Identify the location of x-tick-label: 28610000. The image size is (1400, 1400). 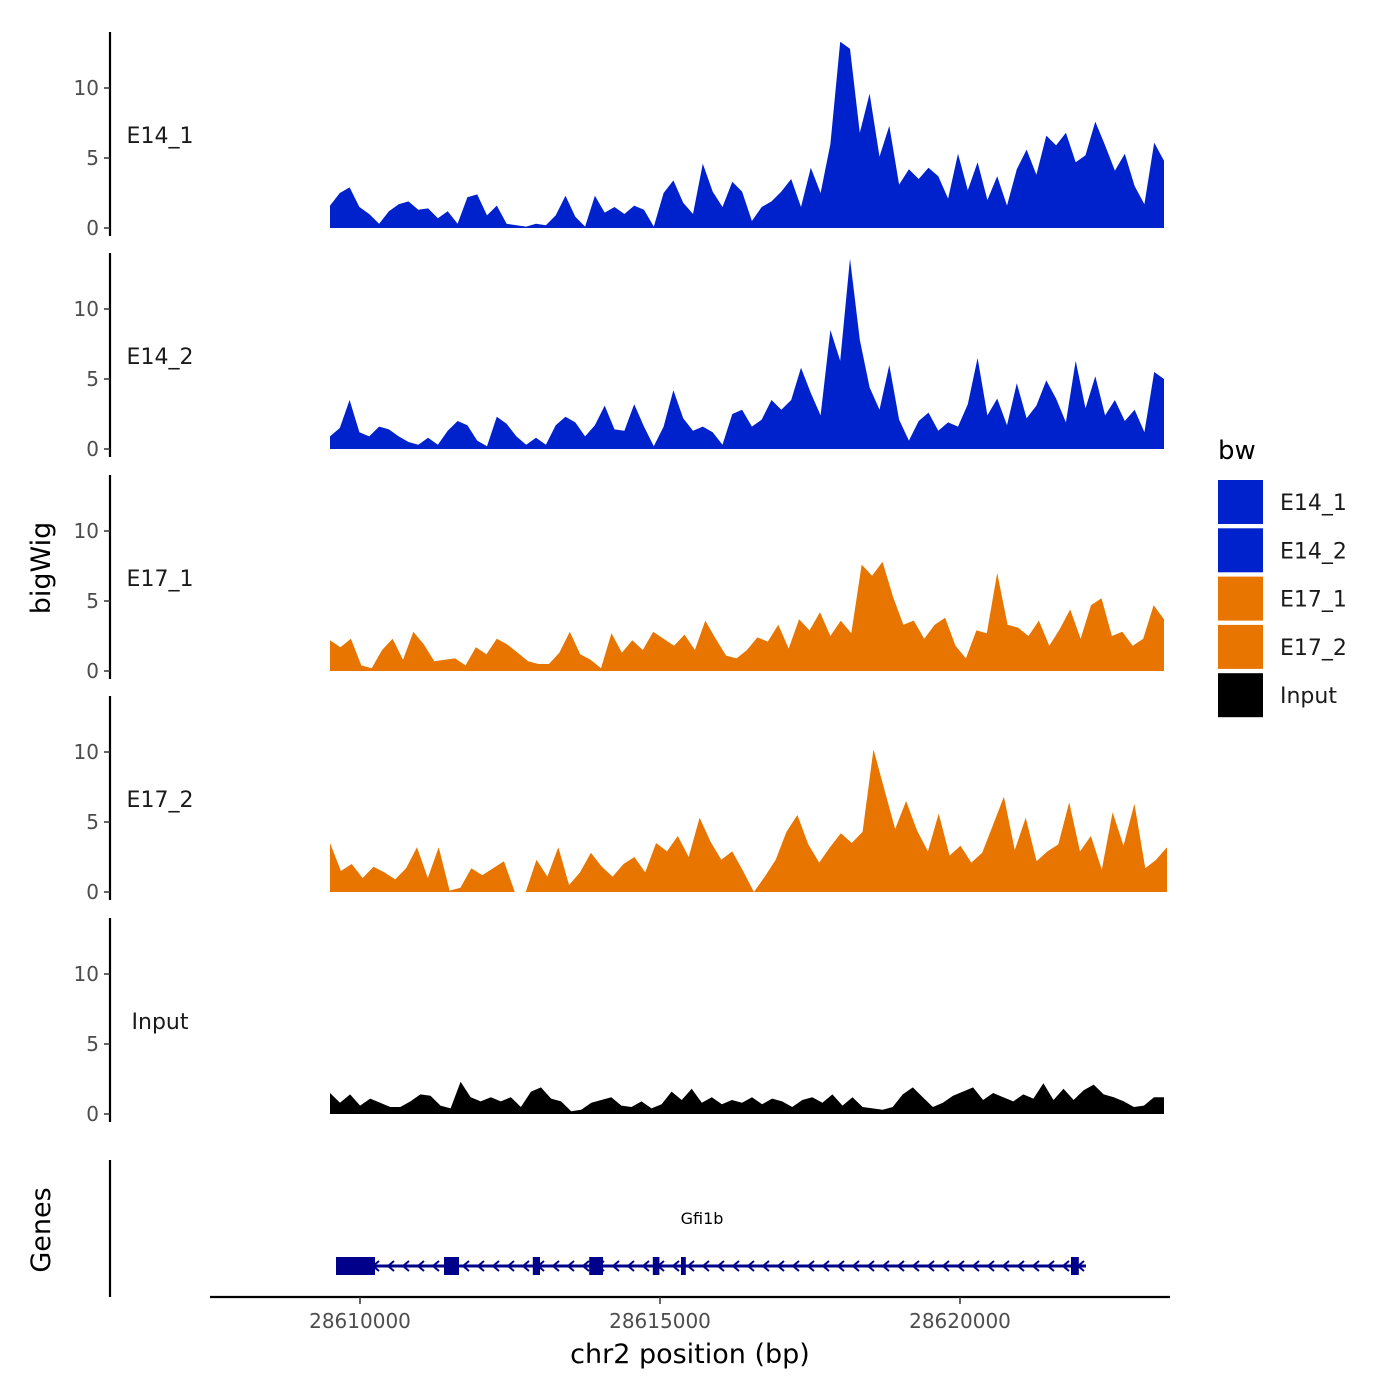
(360, 1321).